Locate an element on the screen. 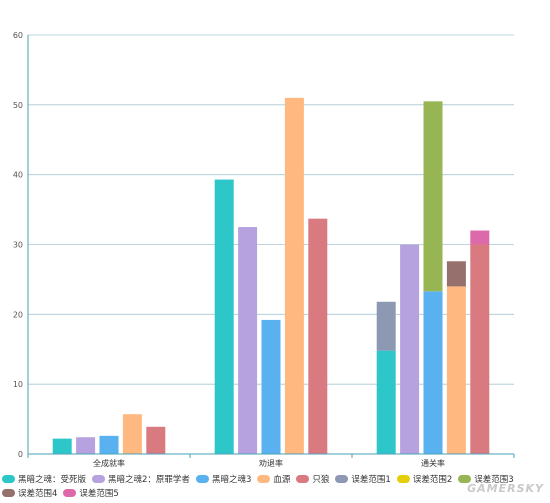 The image size is (550, 503). y-tick-label: 10 is located at coordinates (18, 384).